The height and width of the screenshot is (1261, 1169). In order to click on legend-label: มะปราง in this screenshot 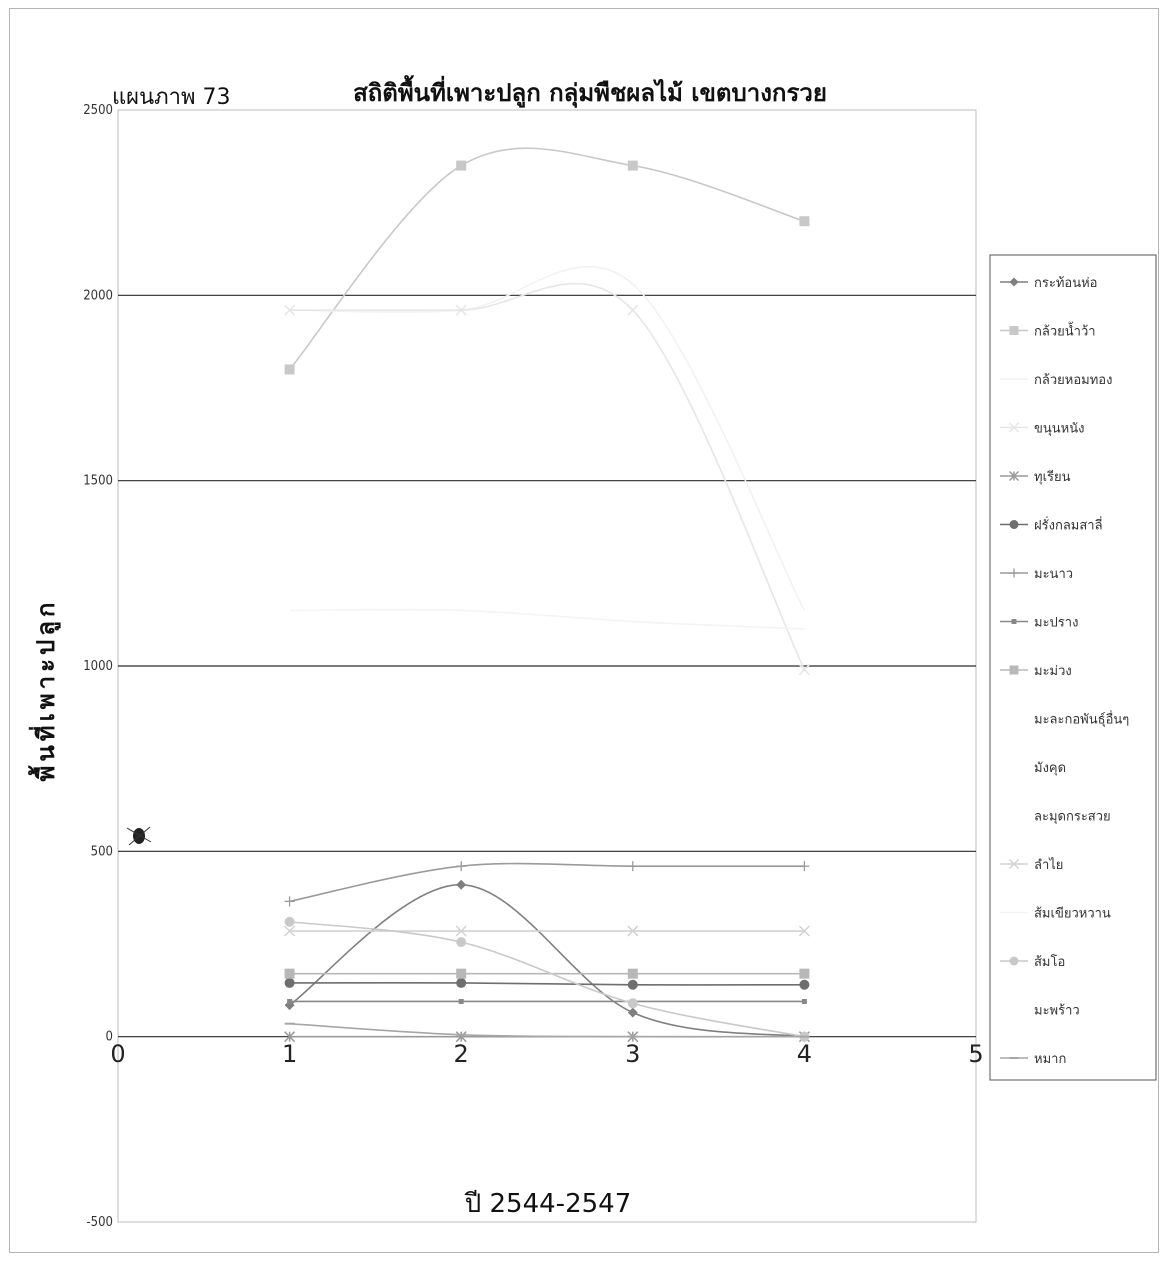, I will do `click(1056, 623)`.